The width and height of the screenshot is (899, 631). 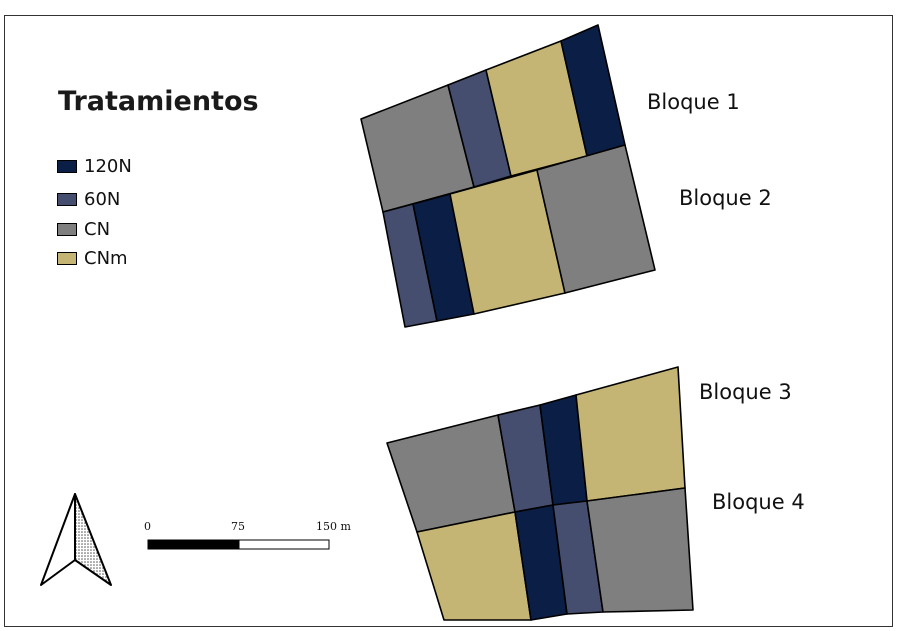 I want to click on scale-tick-75: 75, so click(x=238, y=526).